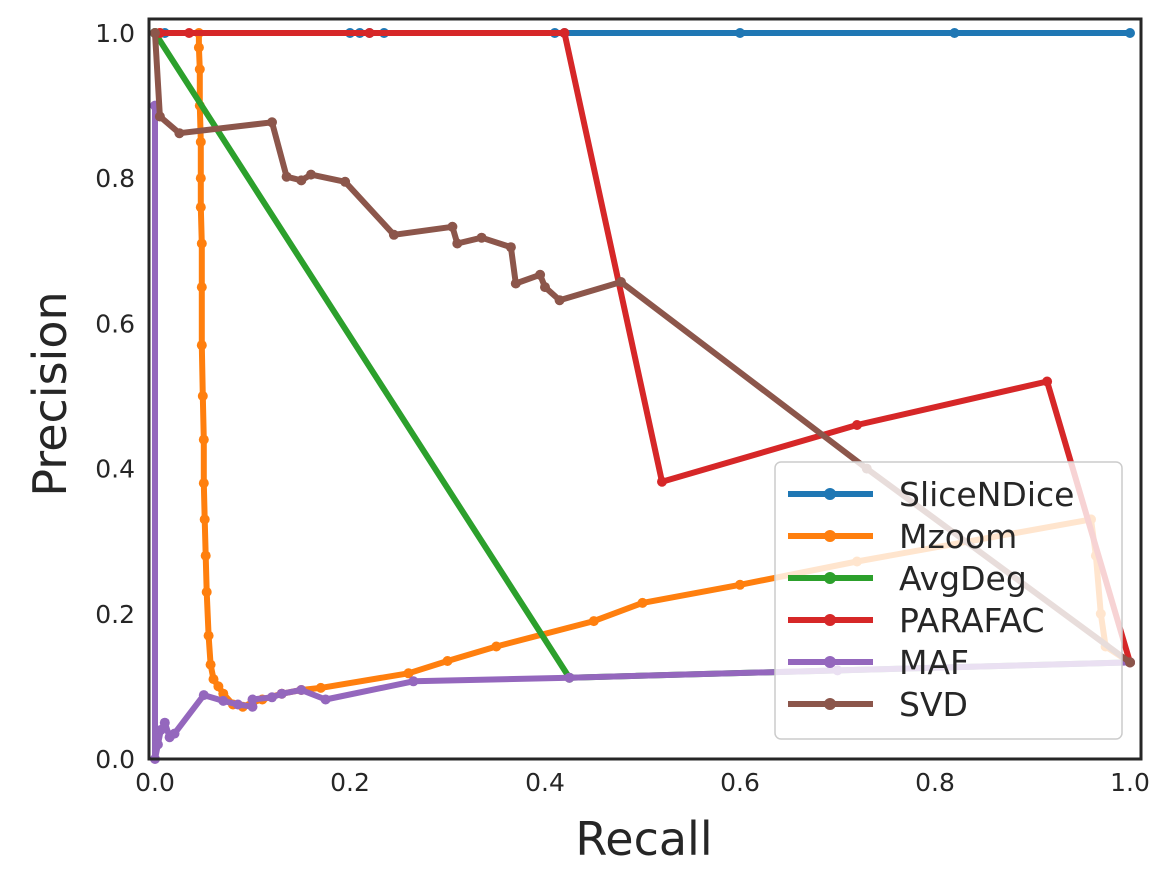 Image resolution: width=1176 pixels, height=887 pixels. Describe the element at coordinates (935, 782) in the screenshot. I see `x-tick-label: 0.8` at that location.